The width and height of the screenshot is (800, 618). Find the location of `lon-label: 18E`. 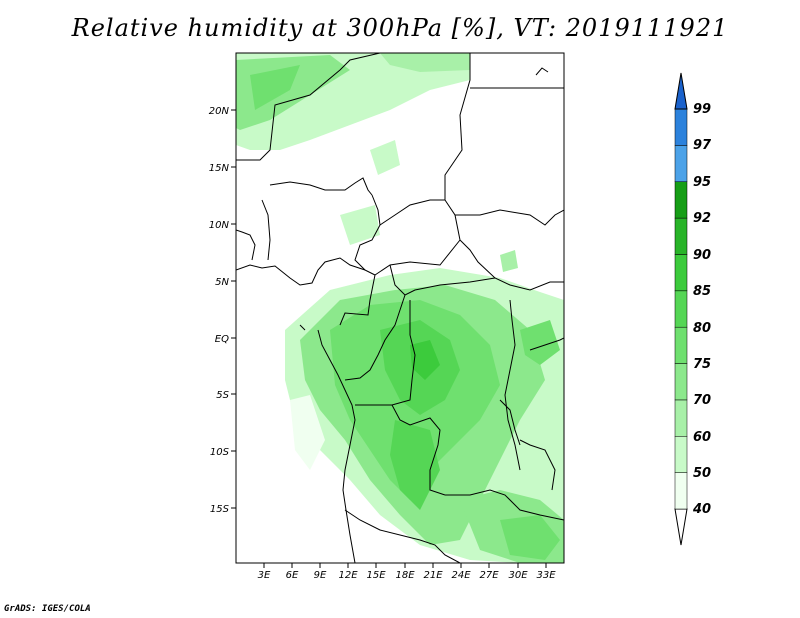

lon-label: 18E is located at coordinates (405, 575).